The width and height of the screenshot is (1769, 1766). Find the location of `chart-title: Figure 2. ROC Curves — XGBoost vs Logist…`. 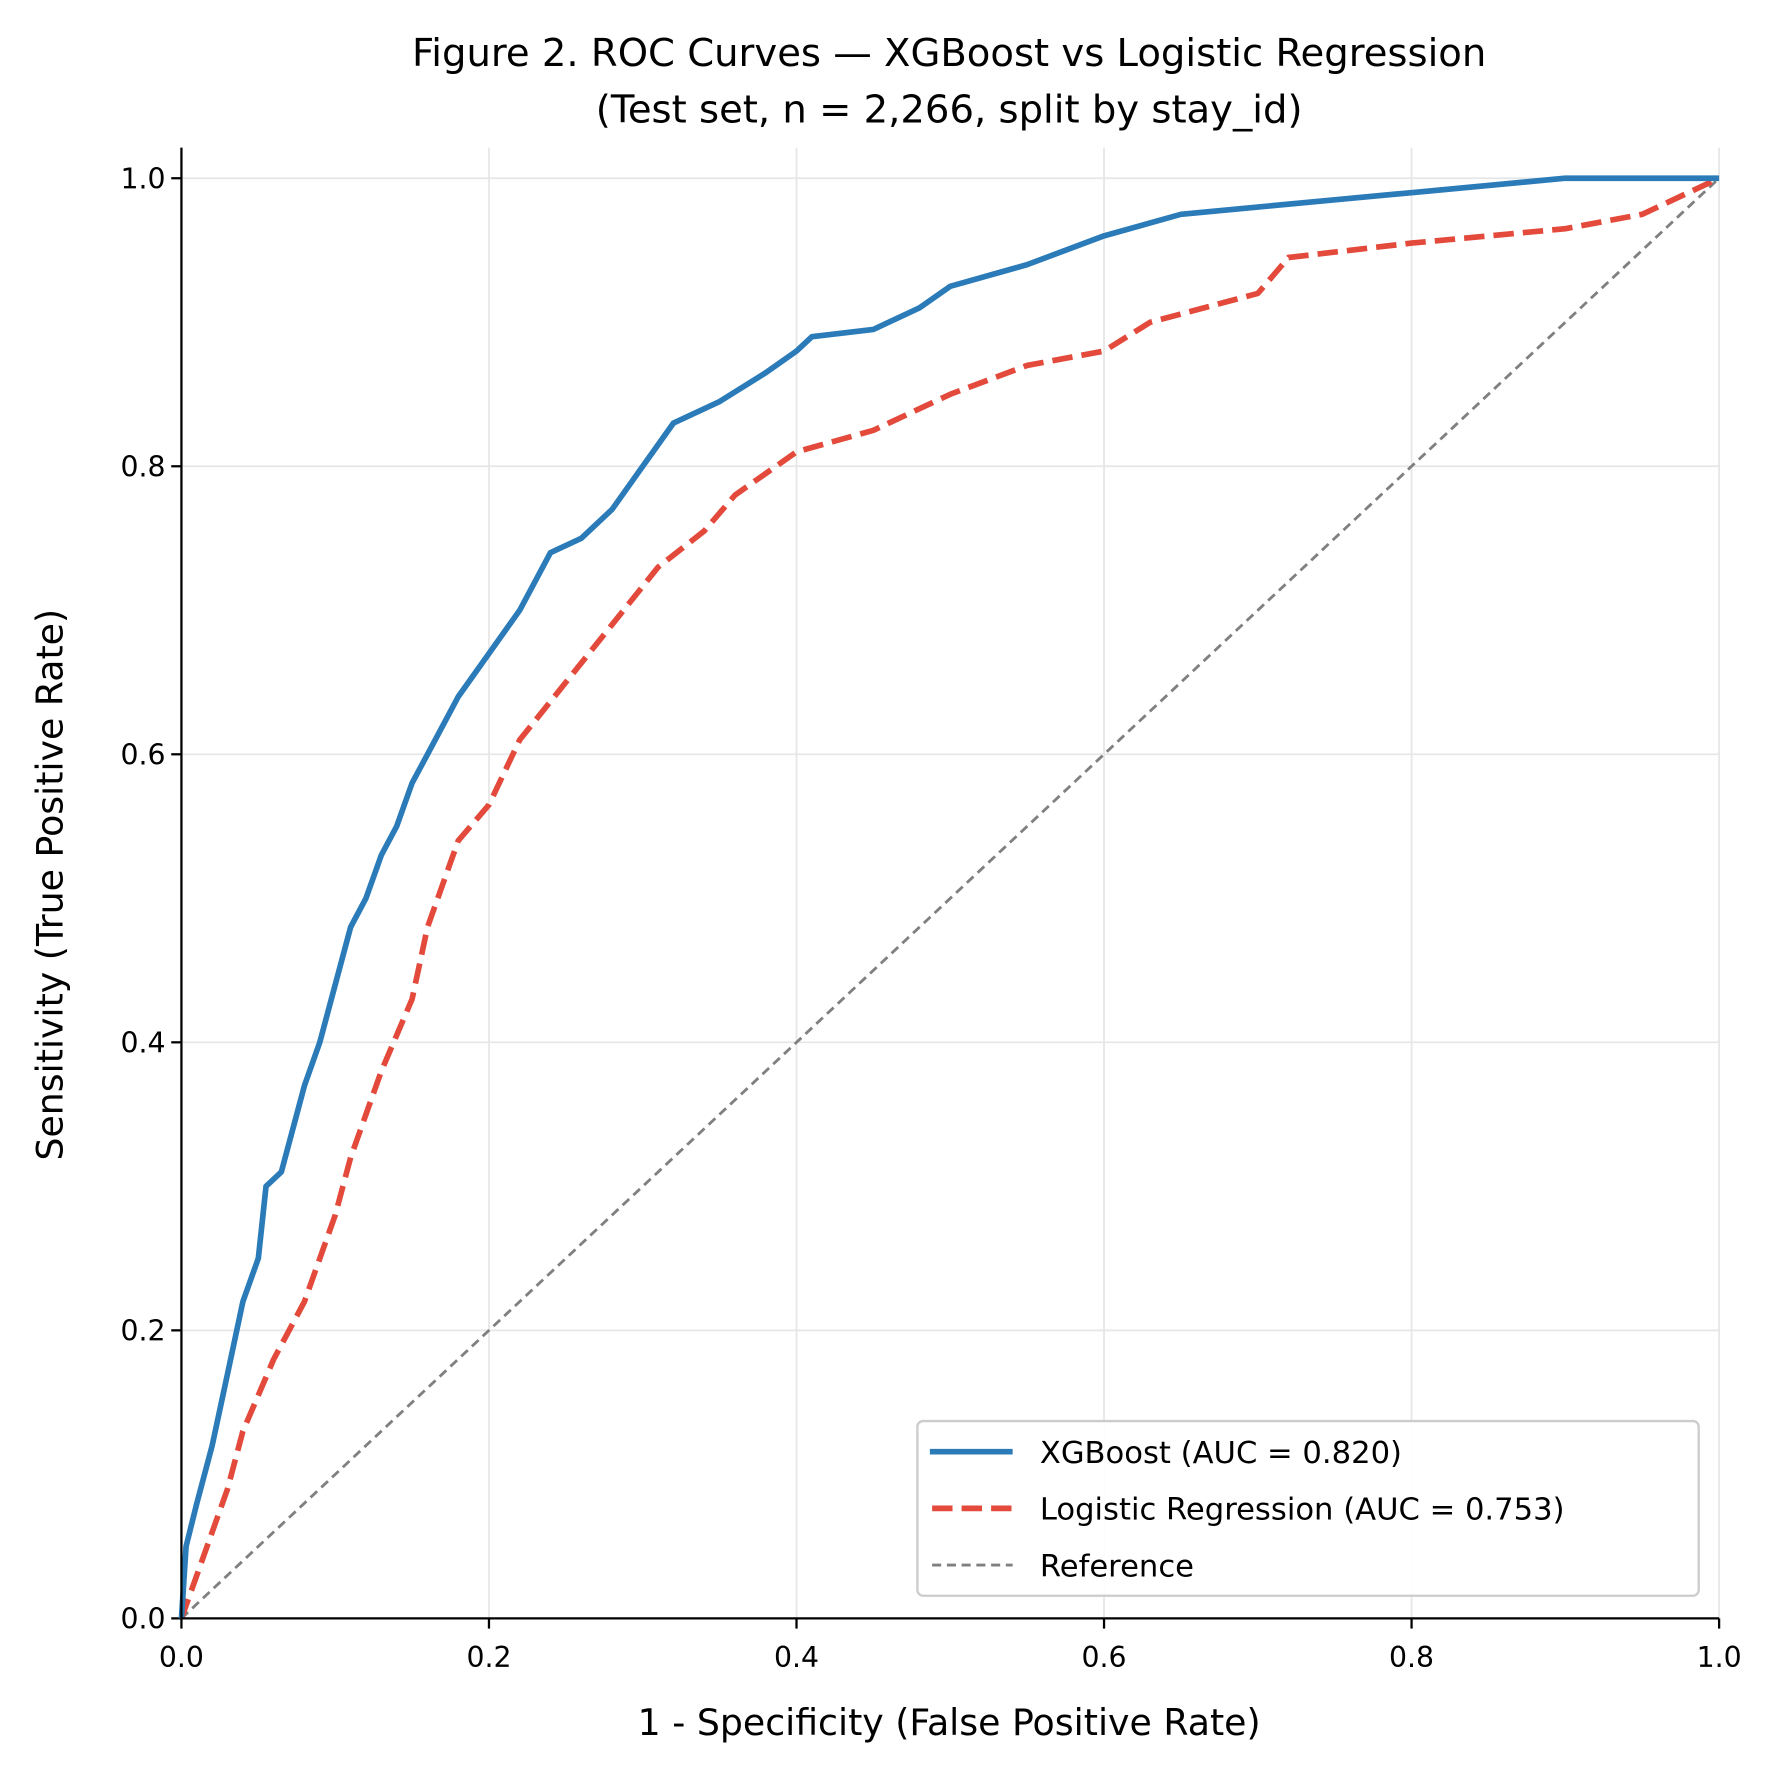

chart-title: Figure 2. ROC Curves — XGBoost vs Logist… is located at coordinates (949, 53).